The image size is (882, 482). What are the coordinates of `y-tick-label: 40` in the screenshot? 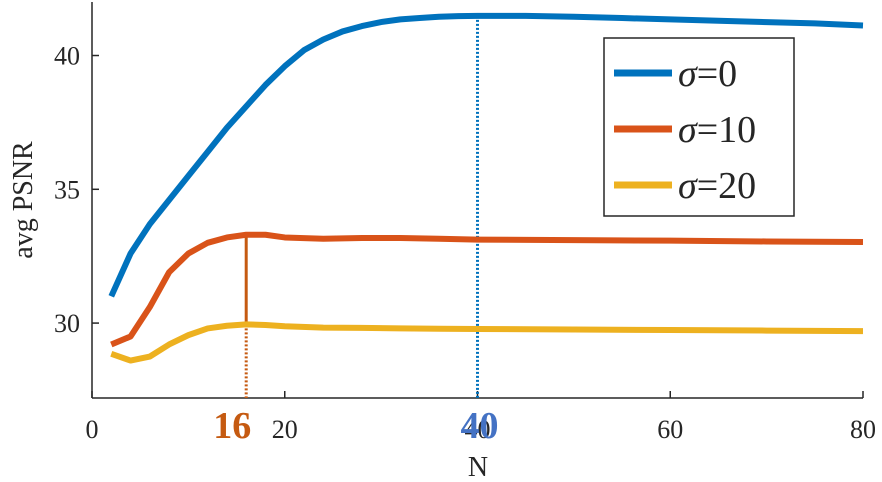 It's located at (67, 56).